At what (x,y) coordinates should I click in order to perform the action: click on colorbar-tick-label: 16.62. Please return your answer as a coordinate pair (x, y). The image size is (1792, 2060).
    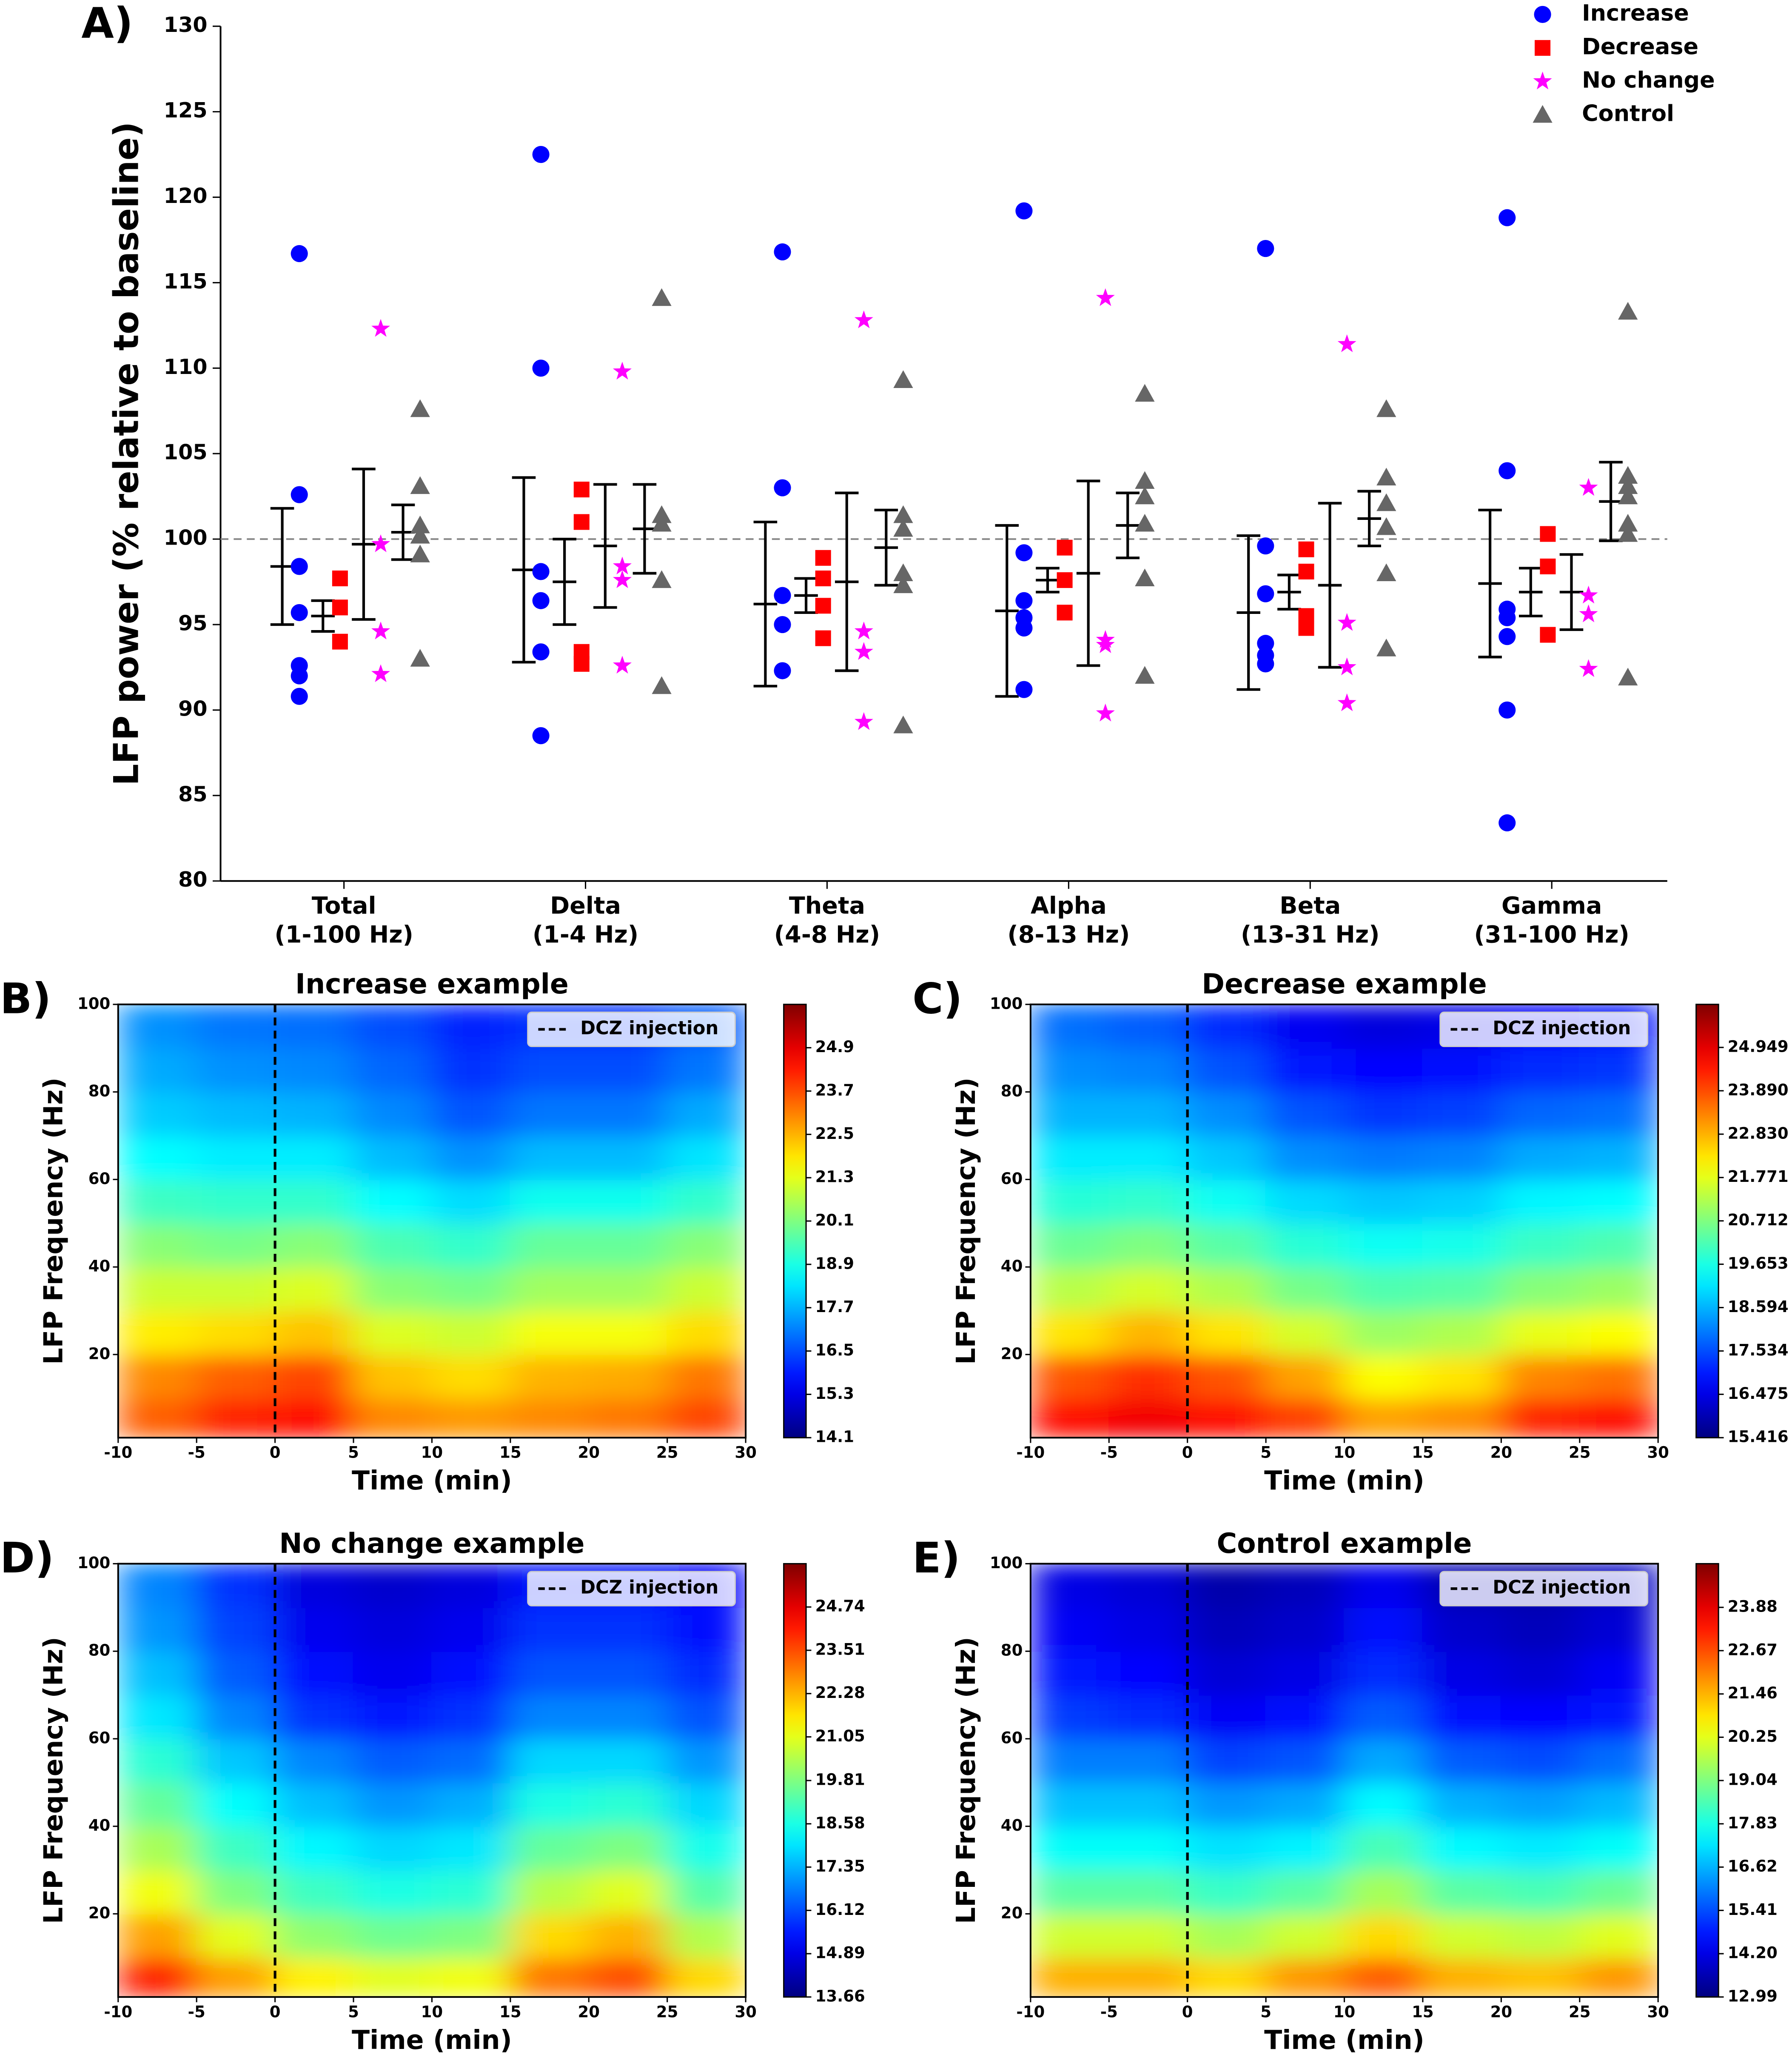
    Looking at the image, I should click on (1753, 1866).